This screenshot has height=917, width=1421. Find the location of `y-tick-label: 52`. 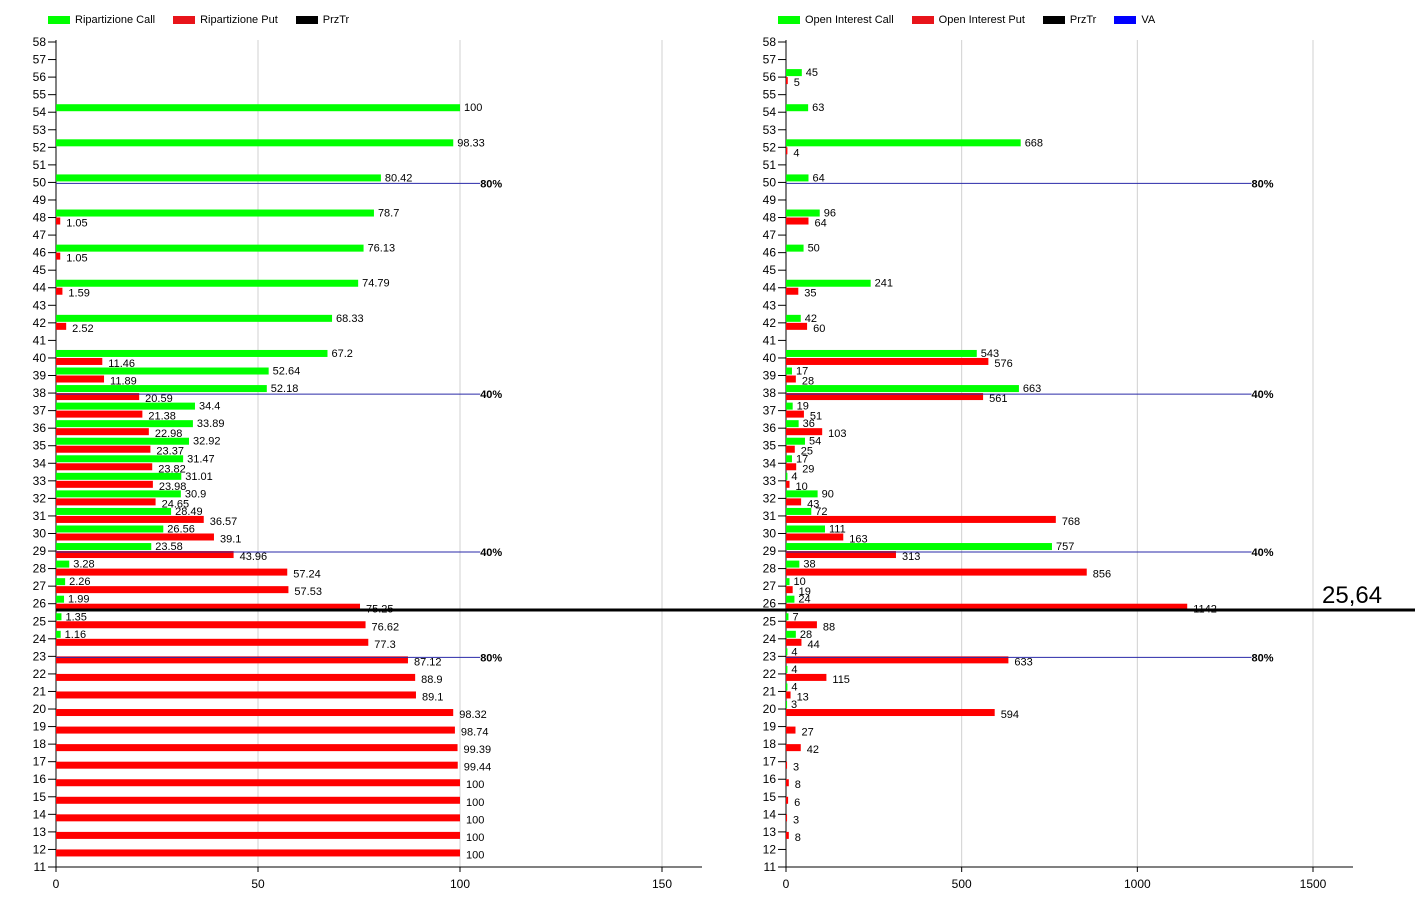

y-tick-label: 52 is located at coordinates (40, 147).